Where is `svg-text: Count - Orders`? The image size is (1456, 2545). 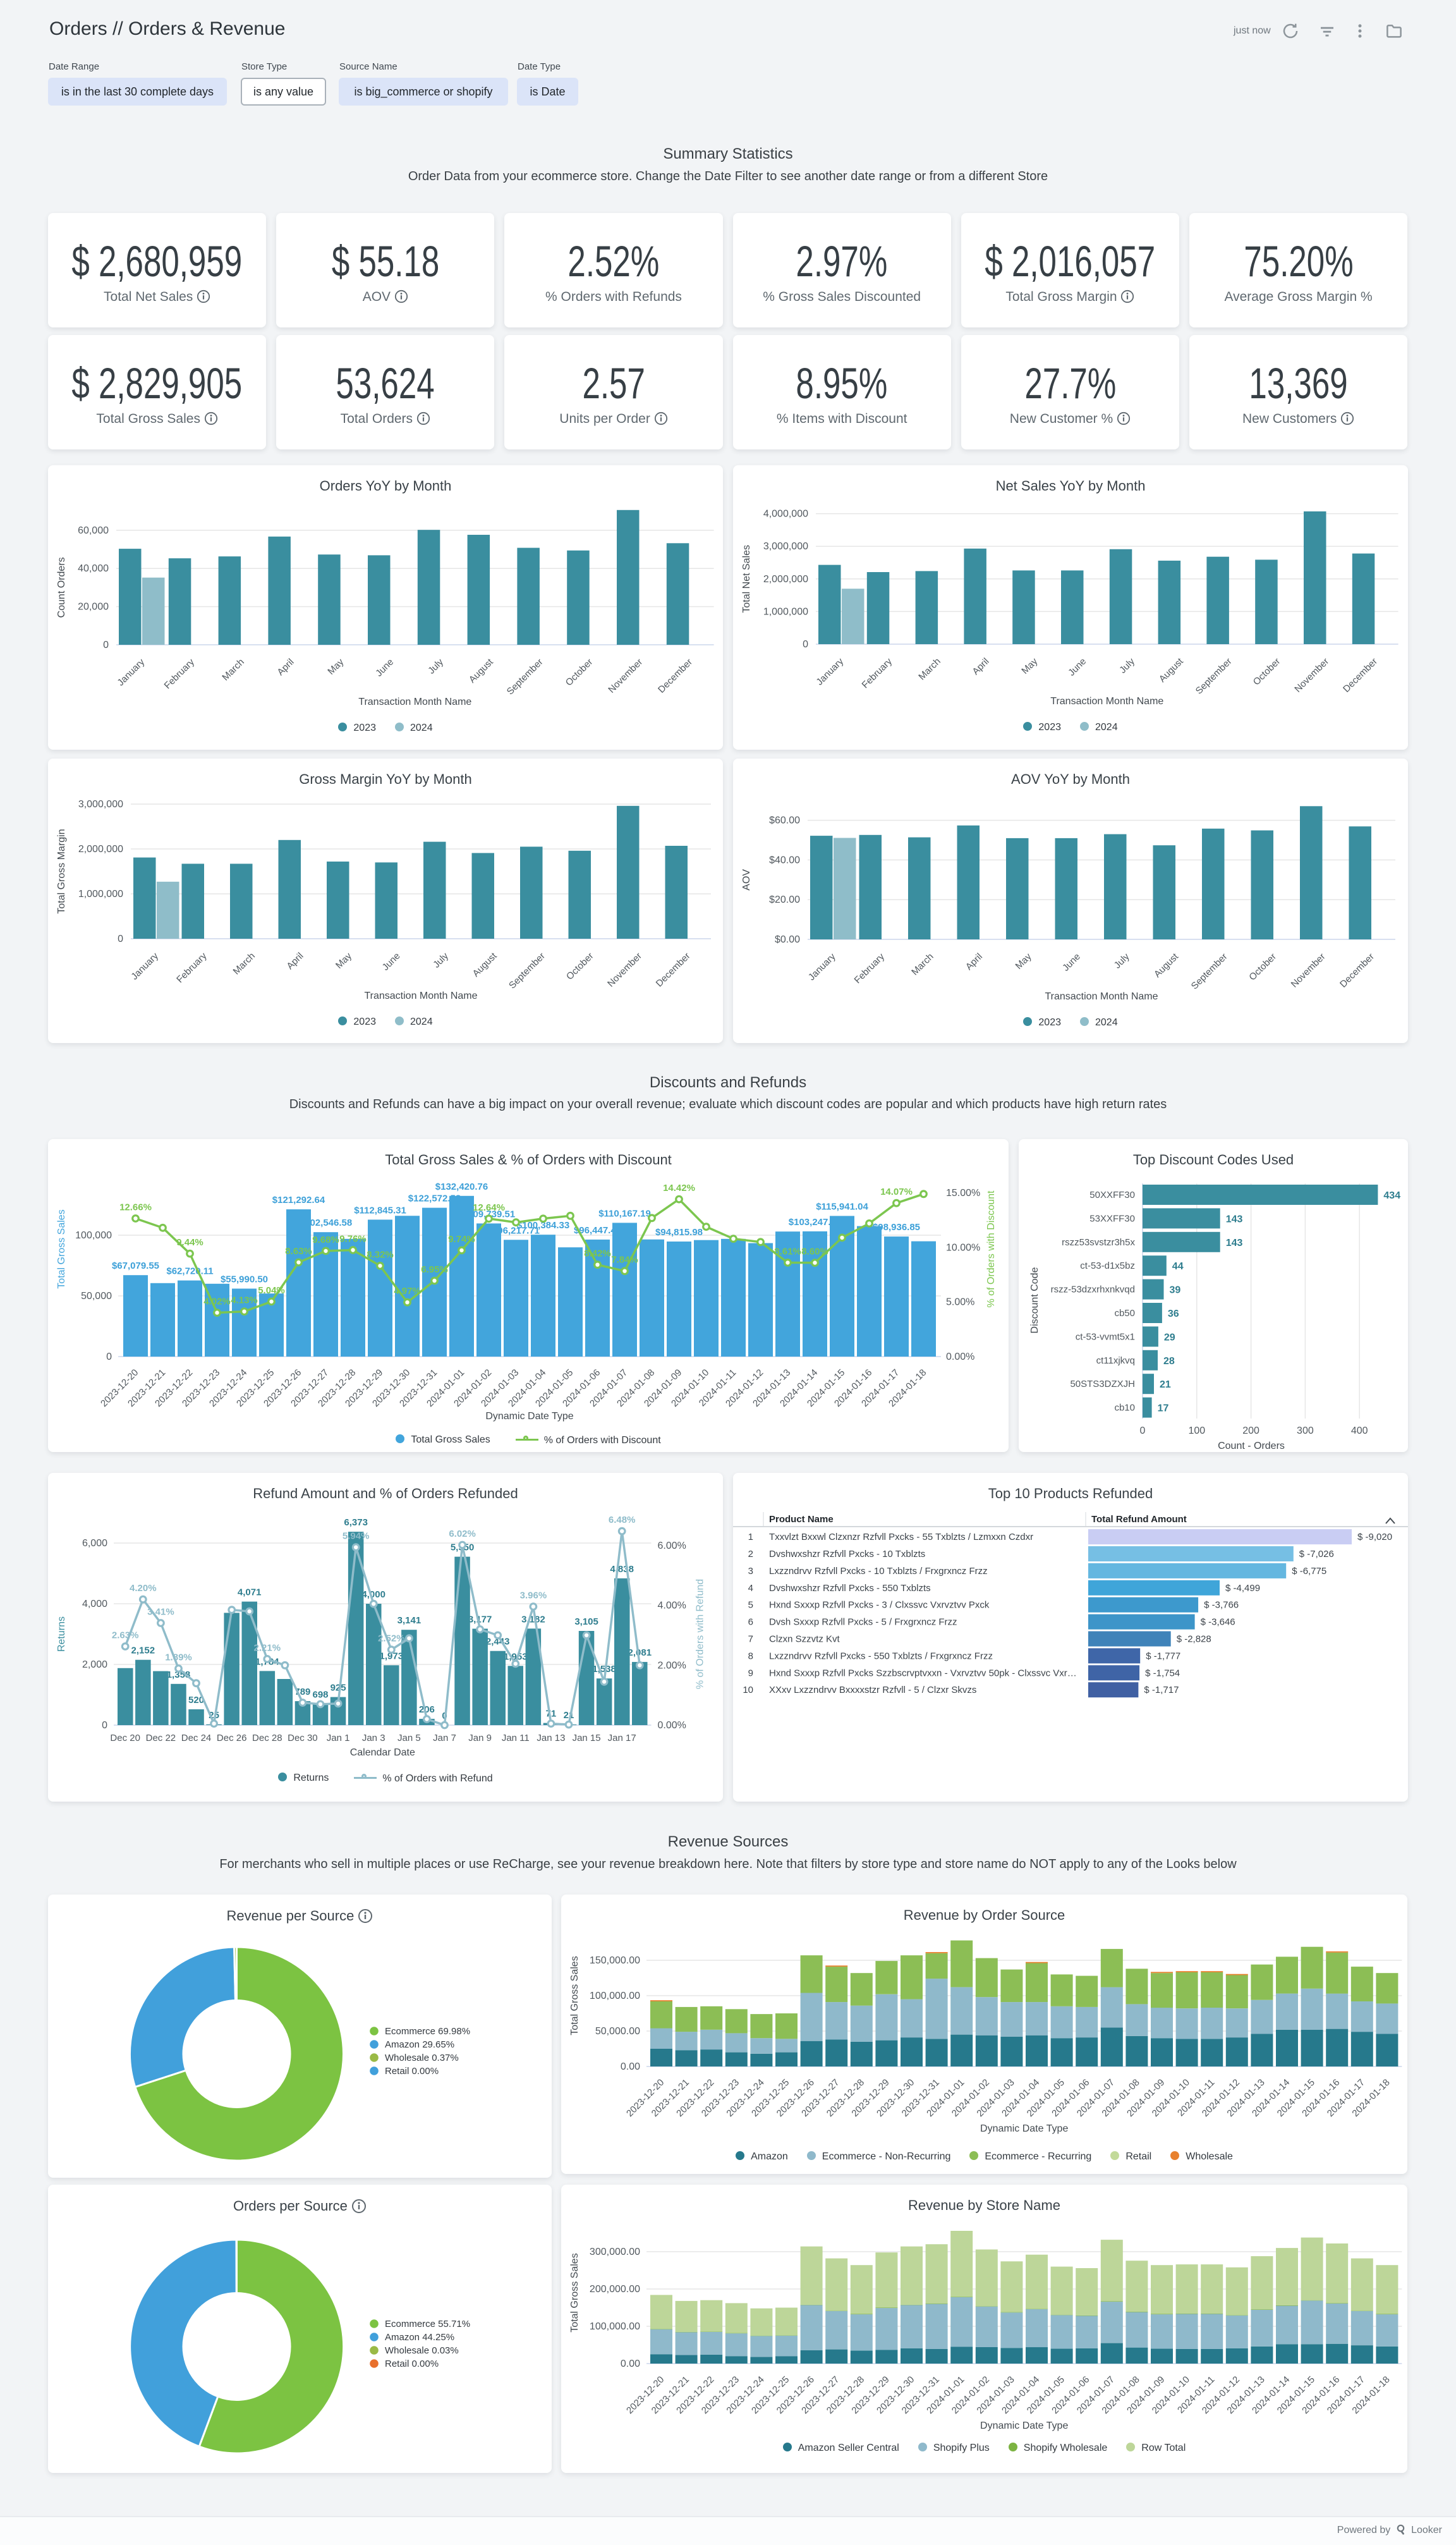 svg-text: Count - Orders is located at coordinates (1251, 1446).